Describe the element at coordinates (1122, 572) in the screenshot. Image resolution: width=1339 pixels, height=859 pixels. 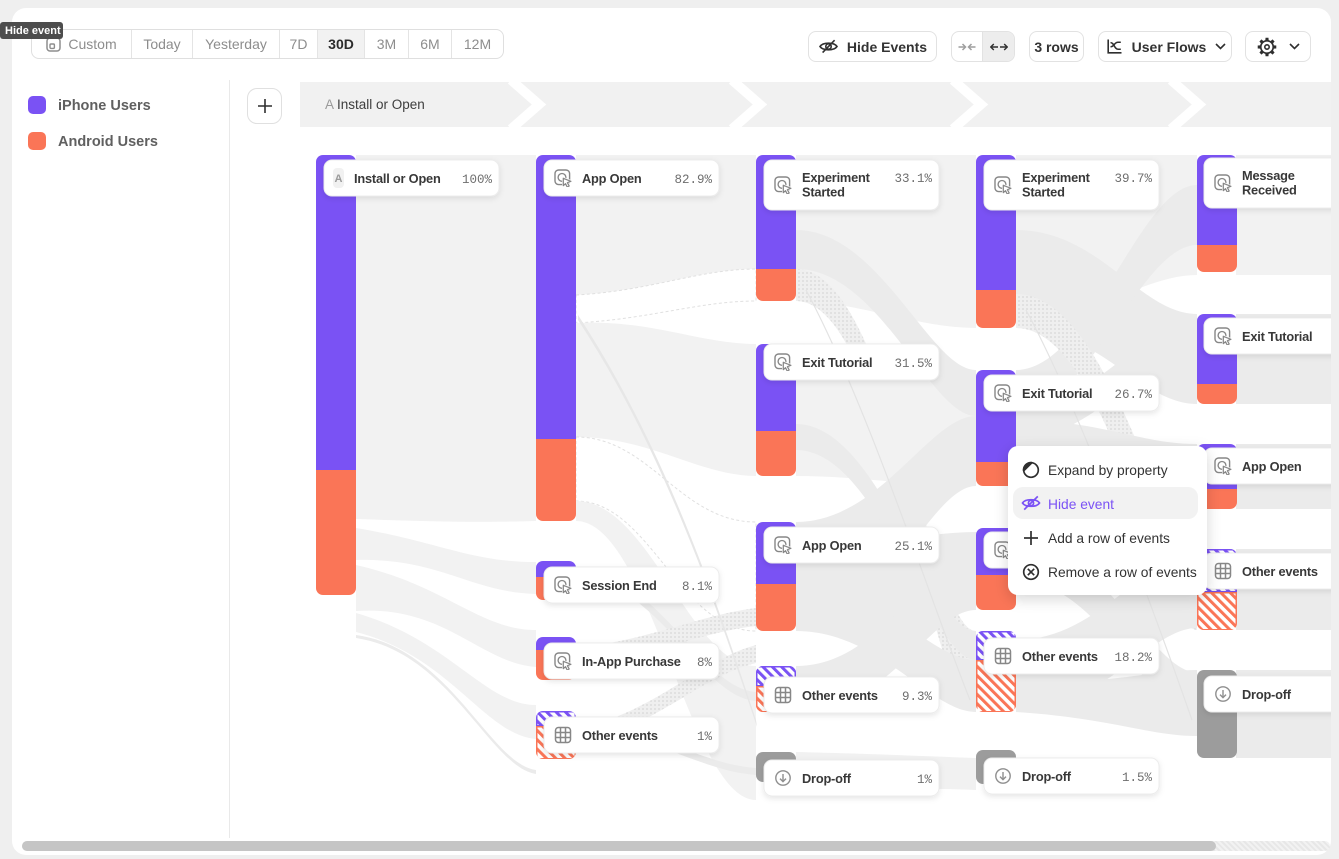
I see `svg-text: Remove a row of events` at that location.